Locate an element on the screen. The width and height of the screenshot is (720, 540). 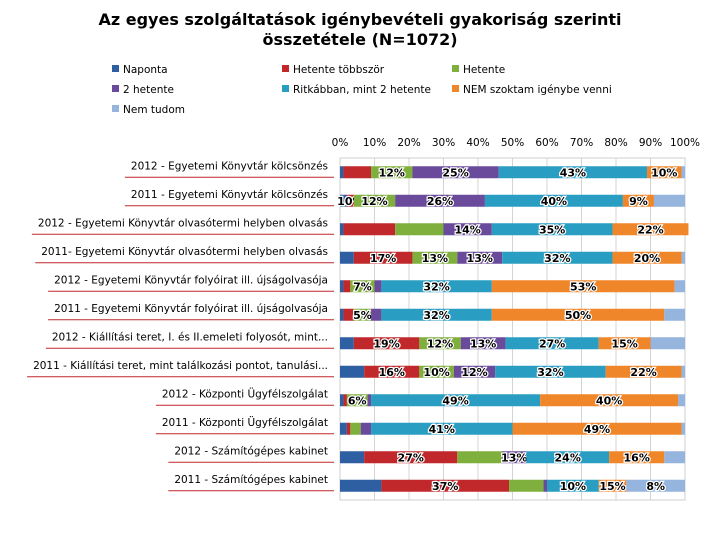
data-label: 14% is located at coordinates (467, 229).